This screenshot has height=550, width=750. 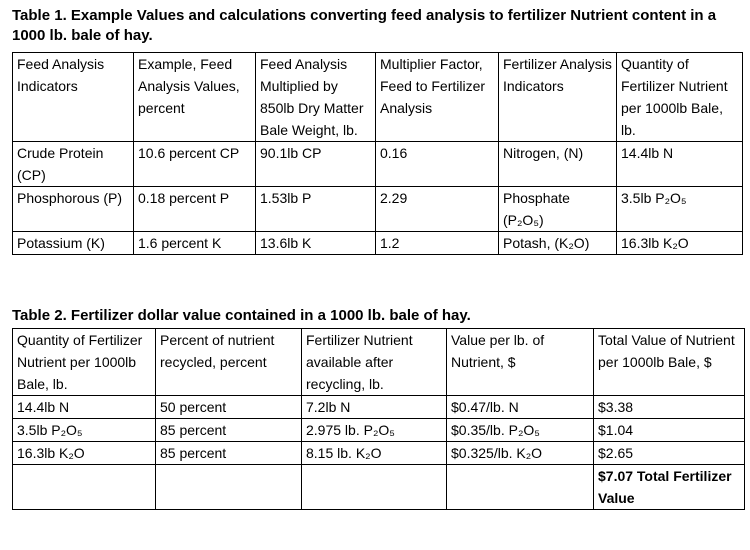 What do you see at coordinates (315, 209) in the screenshot?
I see `table-cell: 1.53lb P` at bounding box center [315, 209].